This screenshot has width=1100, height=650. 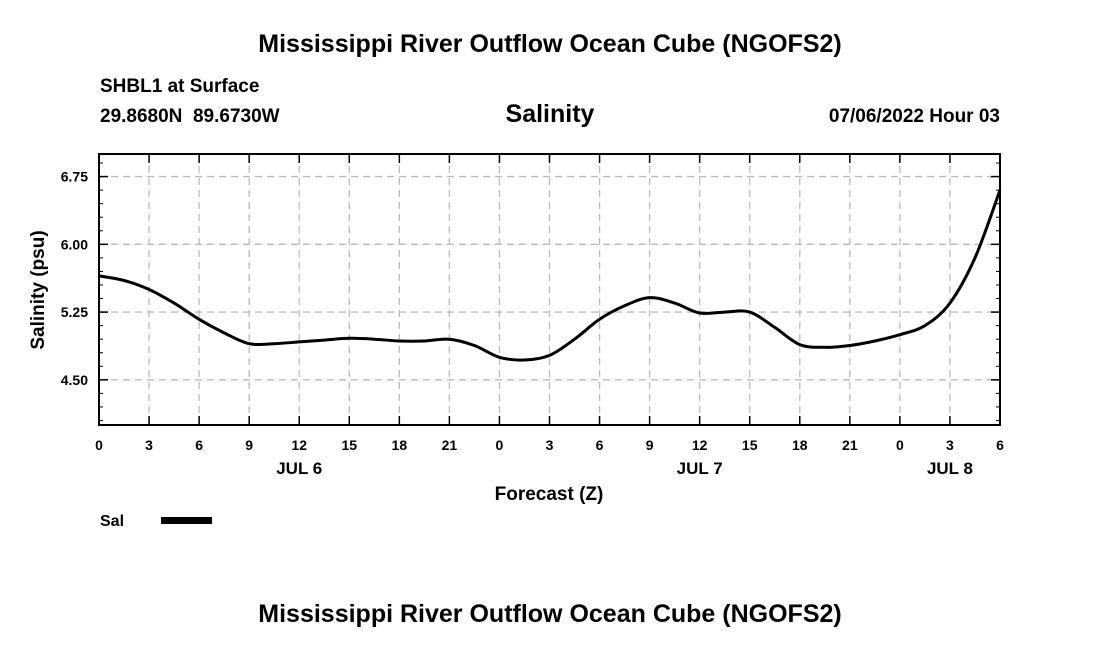 I want to click on variable-title: Salinity, so click(x=550, y=114).